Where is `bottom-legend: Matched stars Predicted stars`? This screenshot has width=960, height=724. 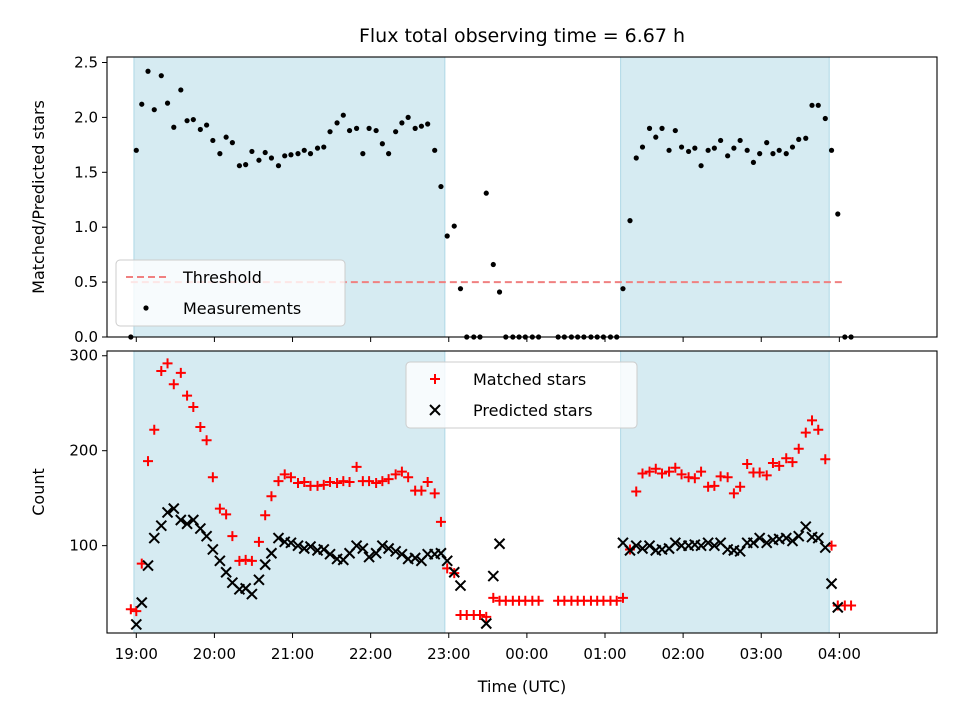 bottom-legend: Matched stars Predicted stars is located at coordinates (521, 395).